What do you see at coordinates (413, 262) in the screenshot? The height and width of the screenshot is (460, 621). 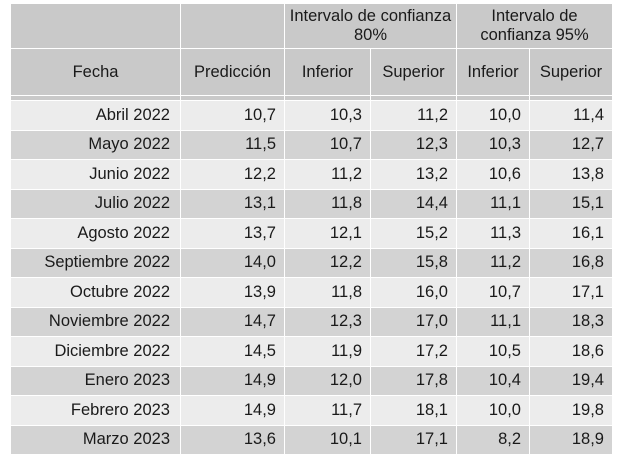 I see `cell-superior-80: 15,8` at bounding box center [413, 262].